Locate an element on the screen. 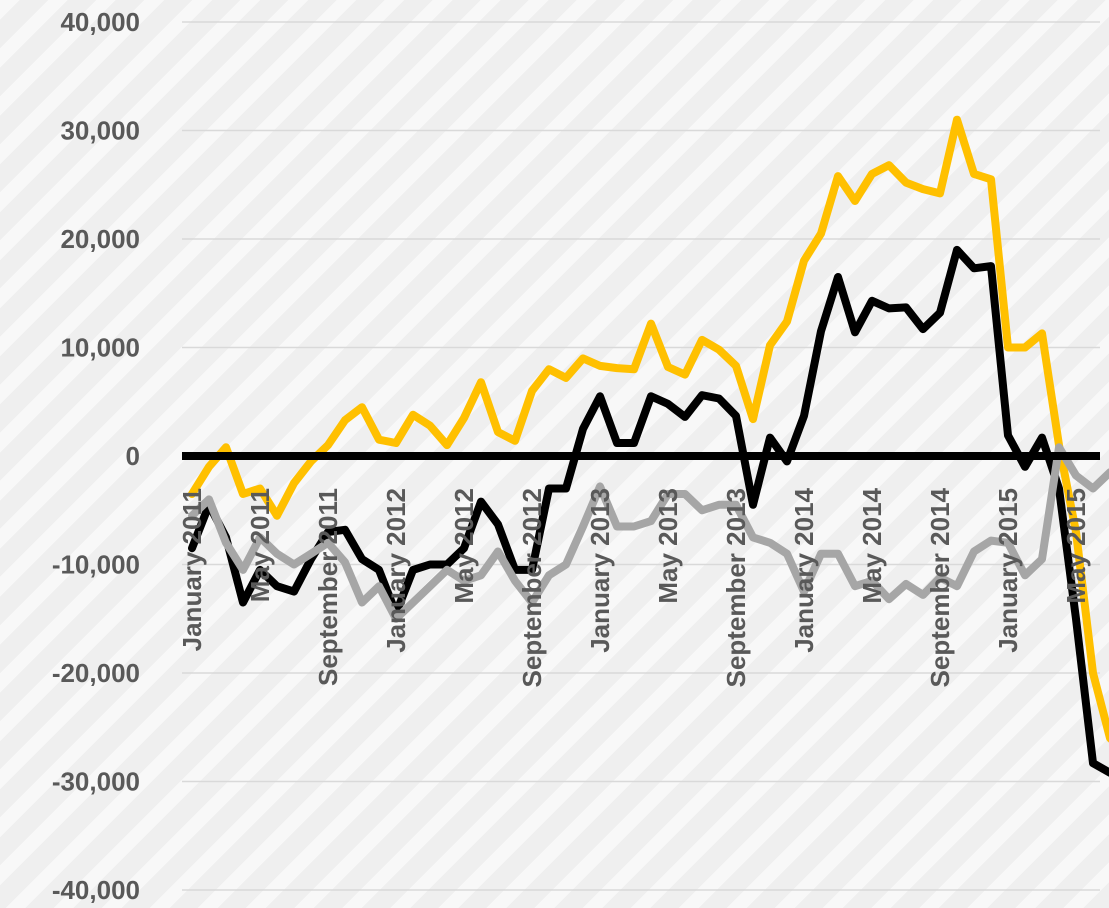 This screenshot has width=1109, height=908. x-tick-label: January 2011 is located at coordinates (192, 569).